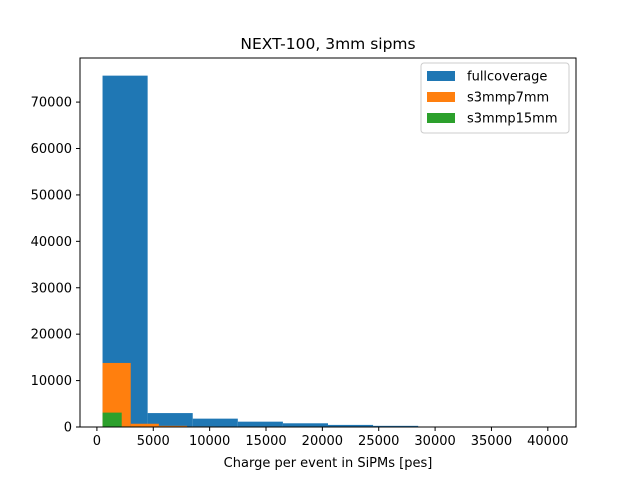  Describe the element at coordinates (434, 441) in the screenshot. I see `x-tick-label: 30000` at that location.